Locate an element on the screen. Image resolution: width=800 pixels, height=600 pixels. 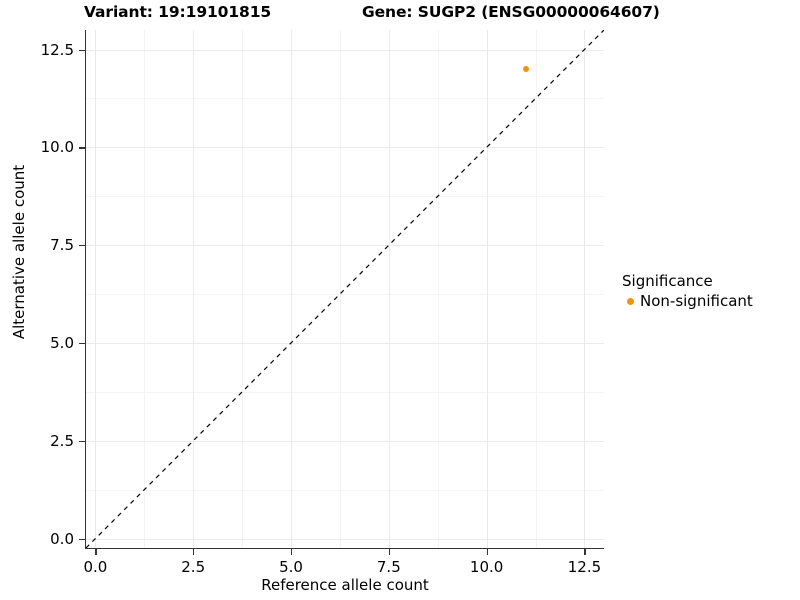
x-axis-tick-label: 2.5 is located at coordinates (193, 567).